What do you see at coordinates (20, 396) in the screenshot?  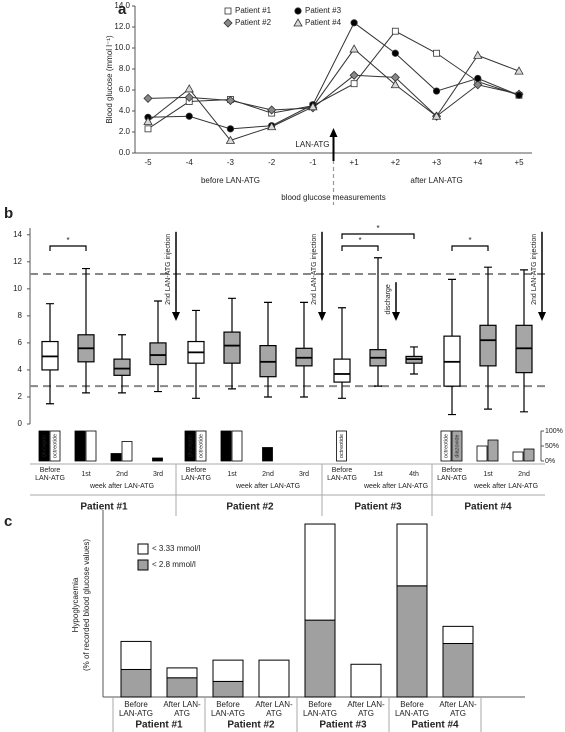 I see `y-tick-label: 2` at bounding box center [20, 396].